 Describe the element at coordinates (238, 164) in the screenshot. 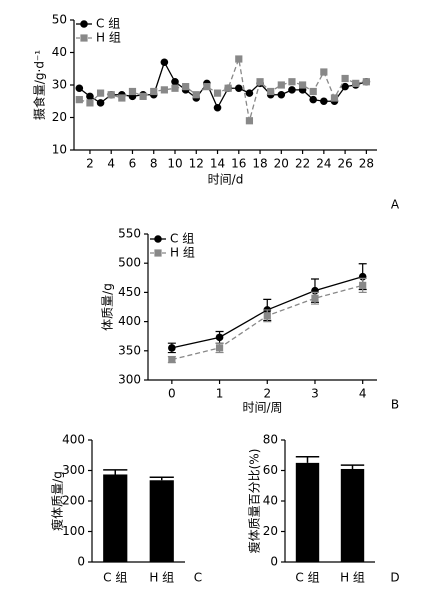

I see `x-tick-label: 16` at that location.